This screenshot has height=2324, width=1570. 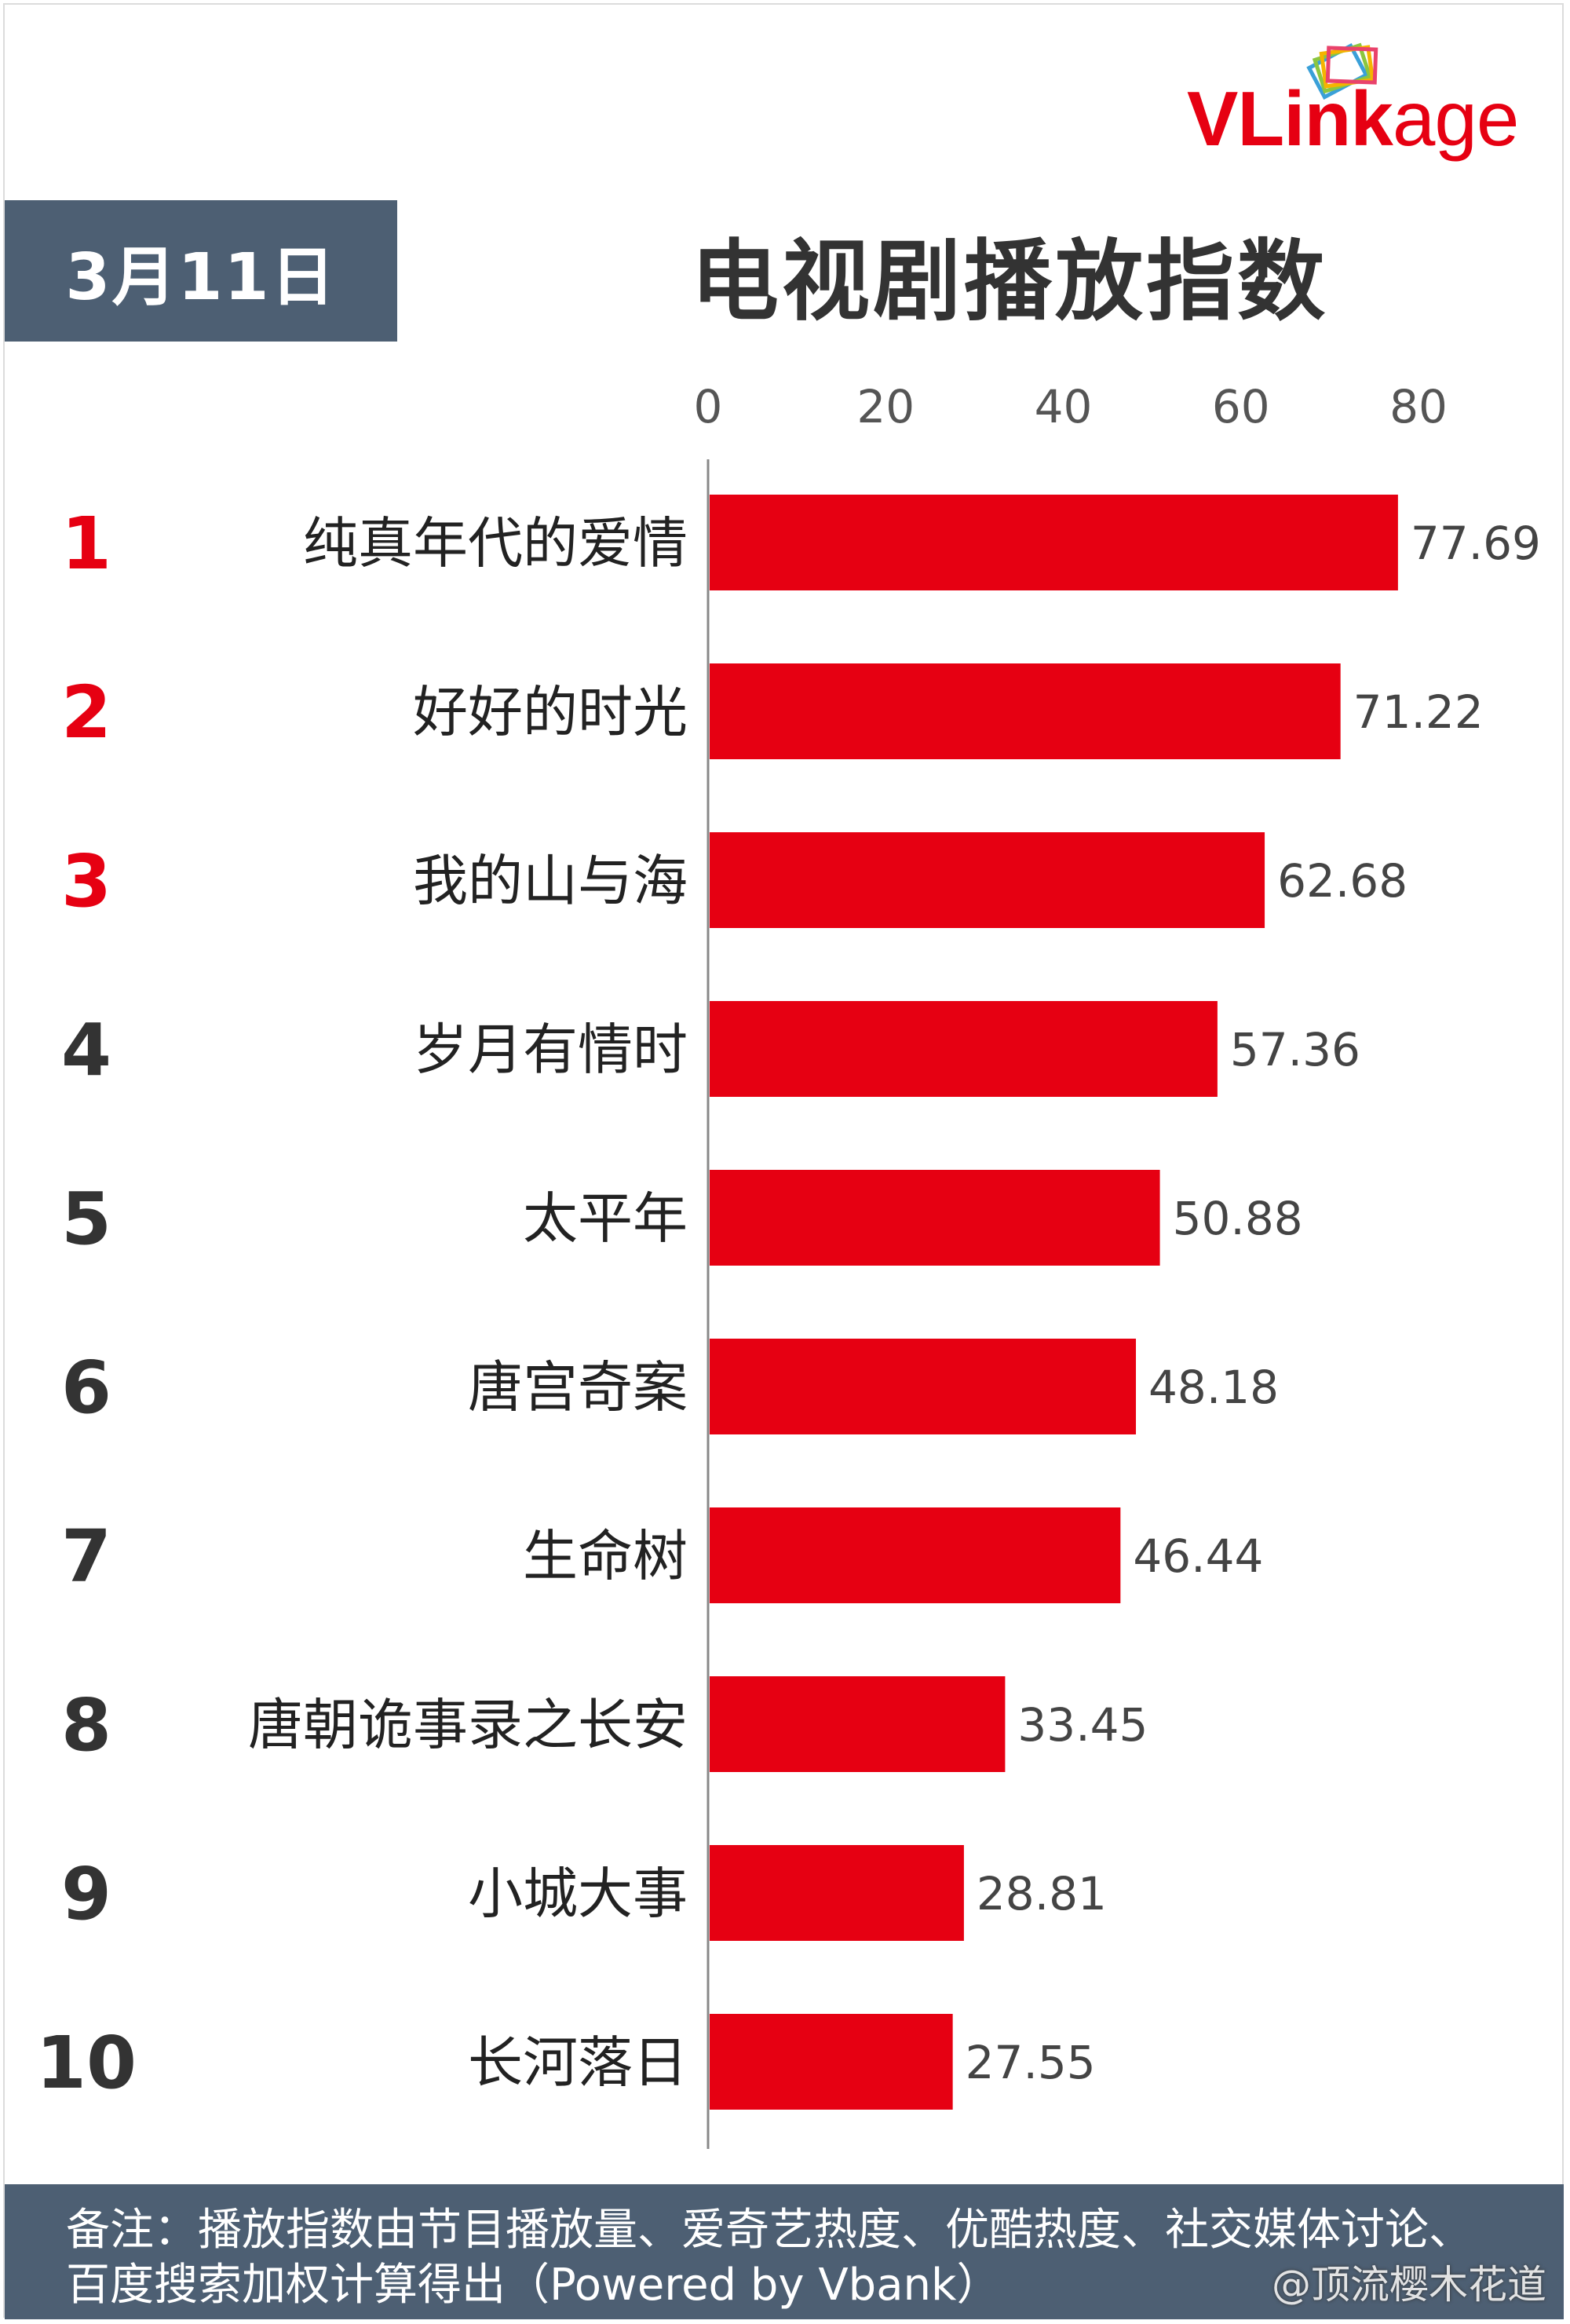 I want to click on value-label: 46.44, so click(x=1198, y=1556).